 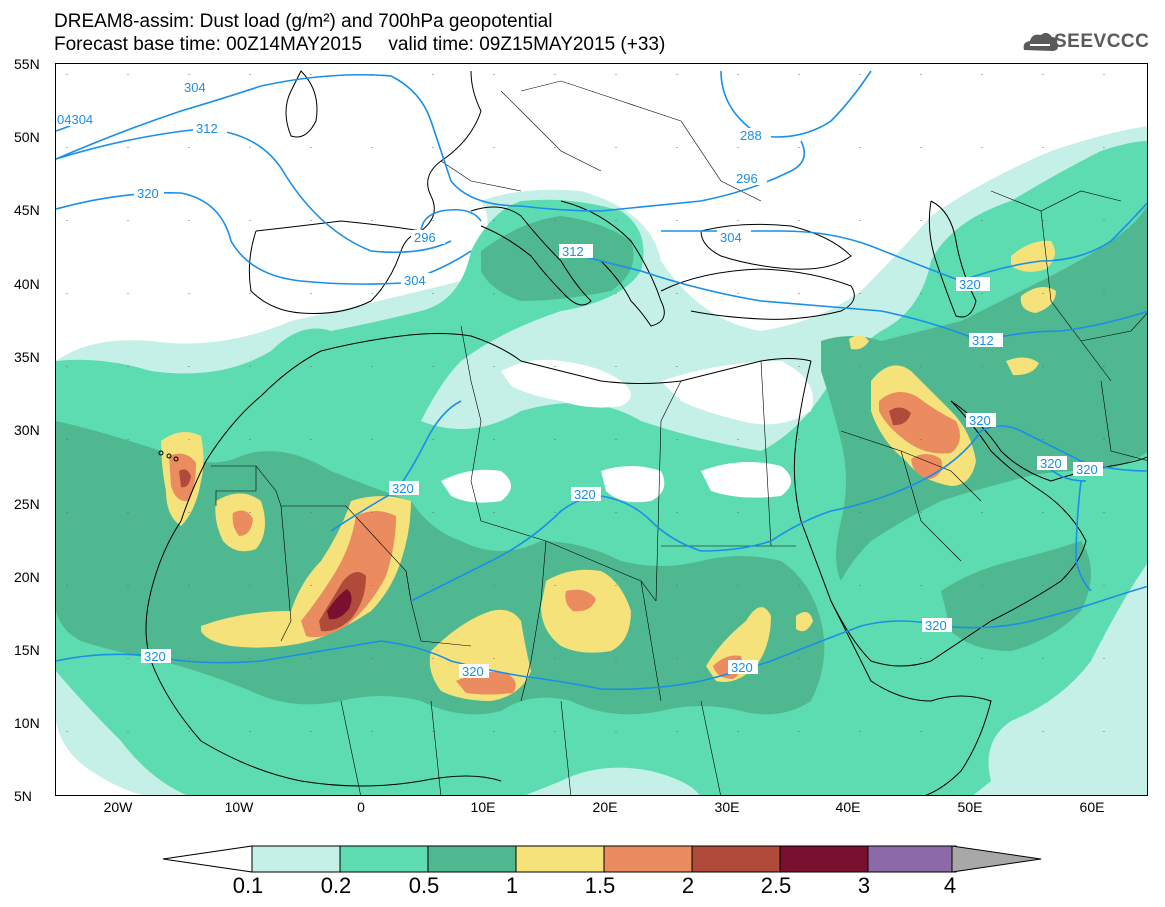 What do you see at coordinates (248, 885) in the screenshot?
I see `colorbar-label: 0.1` at bounding box center [248, 885].